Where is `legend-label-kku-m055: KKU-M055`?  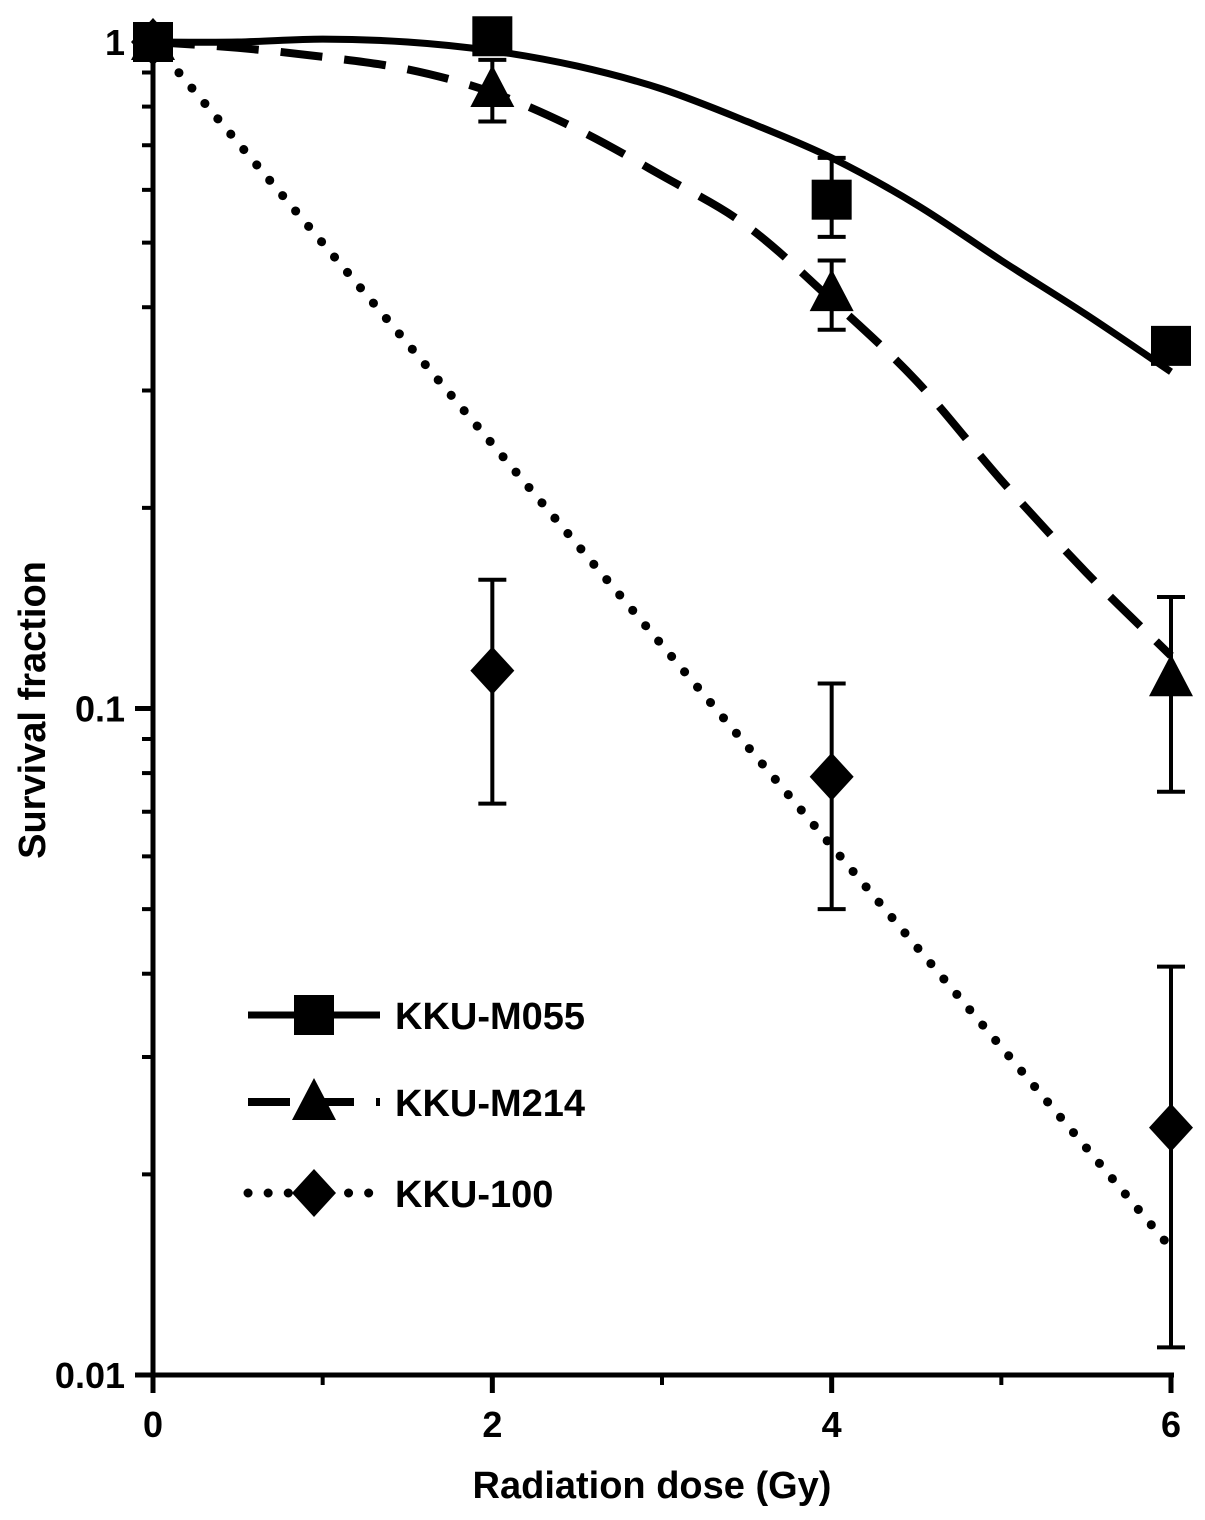 legend-label-kku-m055: KKU-M055 is located at coordinates (490, 1017).